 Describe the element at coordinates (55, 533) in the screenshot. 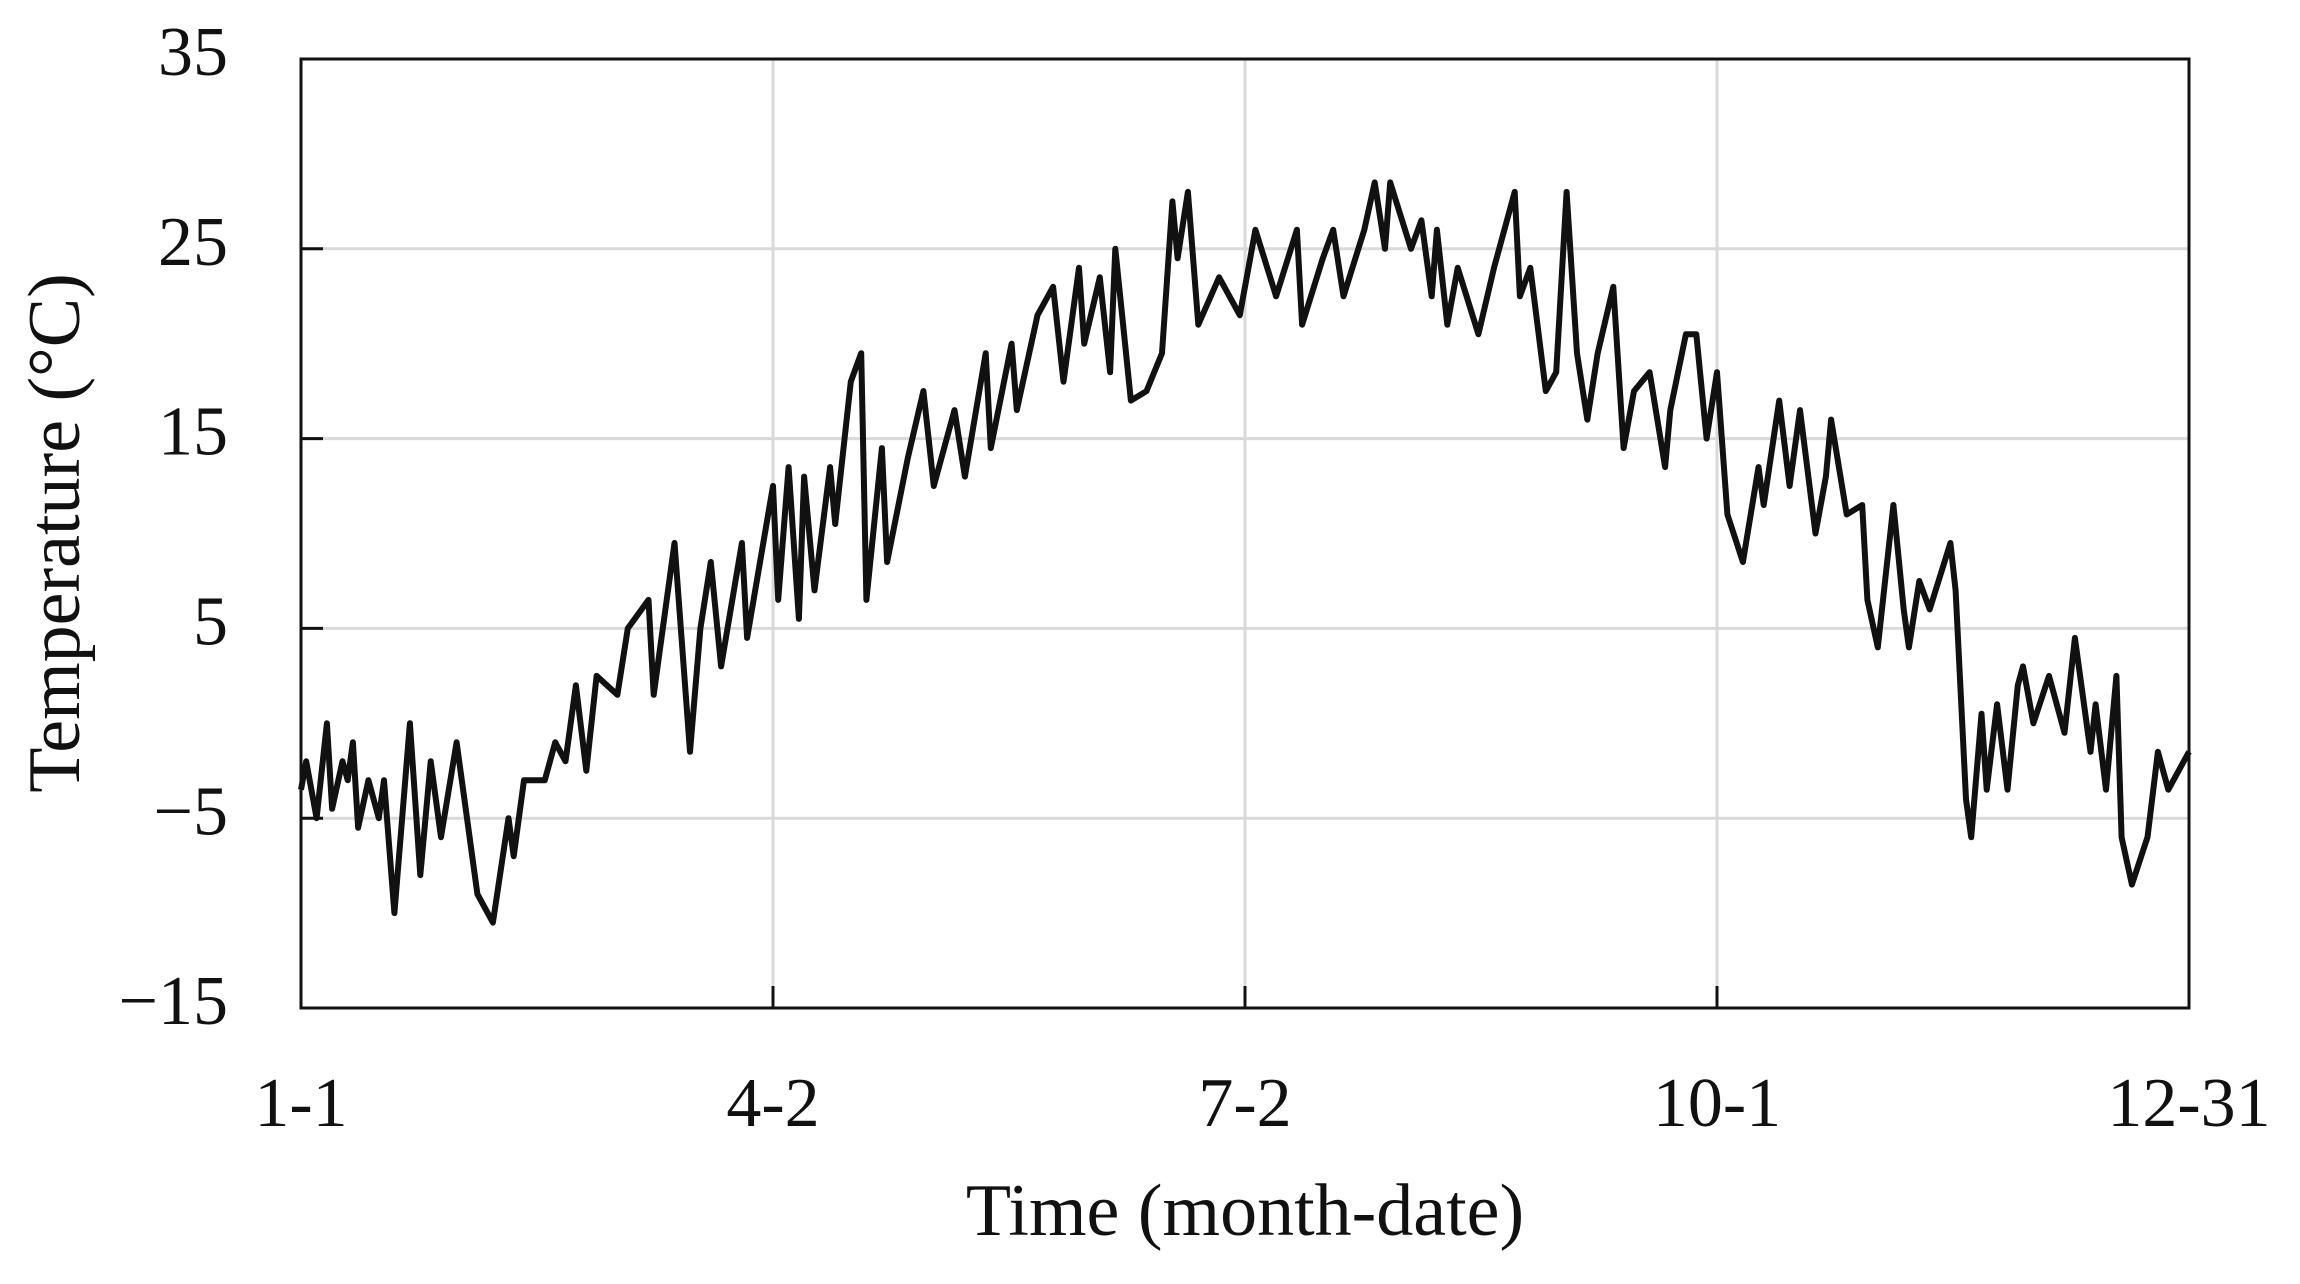

I see `y-axis-title: Temperature (°C)` at that location.